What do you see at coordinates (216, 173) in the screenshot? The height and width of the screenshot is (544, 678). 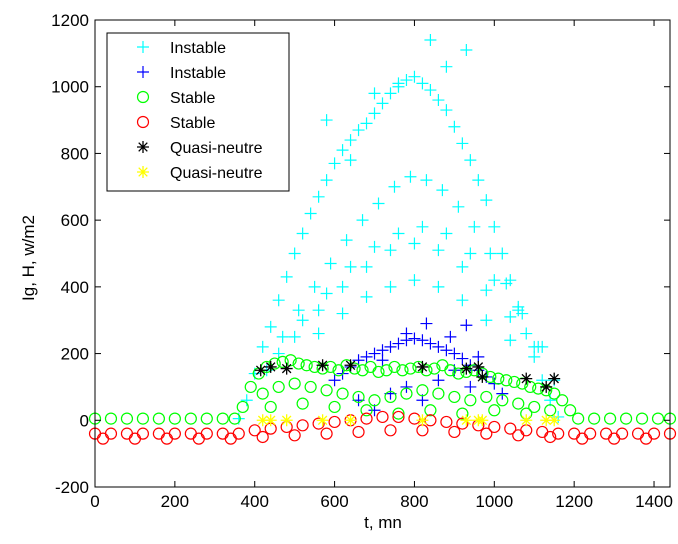 I see `legend-label: Quasi-neutre` at bounding box center [216, 173].